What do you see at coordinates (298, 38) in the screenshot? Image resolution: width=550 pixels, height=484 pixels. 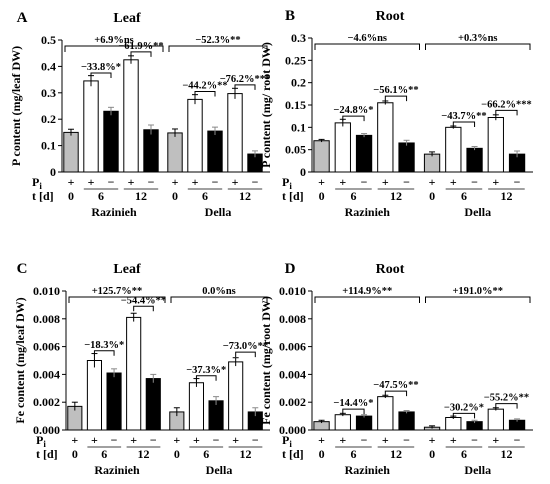 I see `y-tick-label: 0.3` at bounding box center [298, 38].